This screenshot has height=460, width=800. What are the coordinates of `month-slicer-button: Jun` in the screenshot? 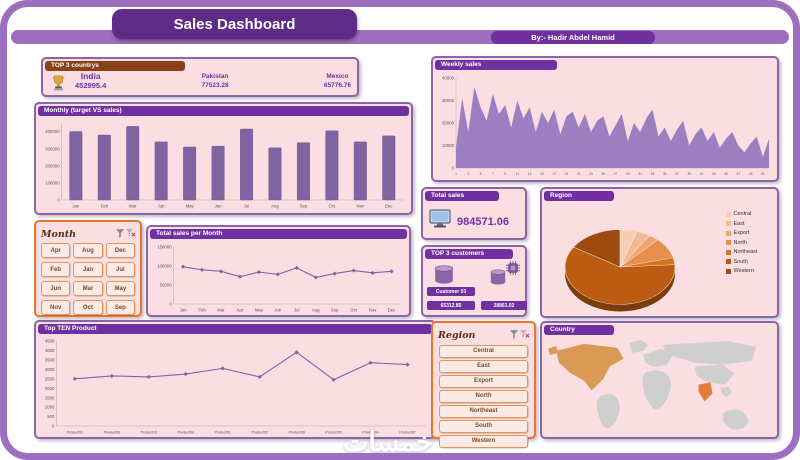 It's located at (56, 288).